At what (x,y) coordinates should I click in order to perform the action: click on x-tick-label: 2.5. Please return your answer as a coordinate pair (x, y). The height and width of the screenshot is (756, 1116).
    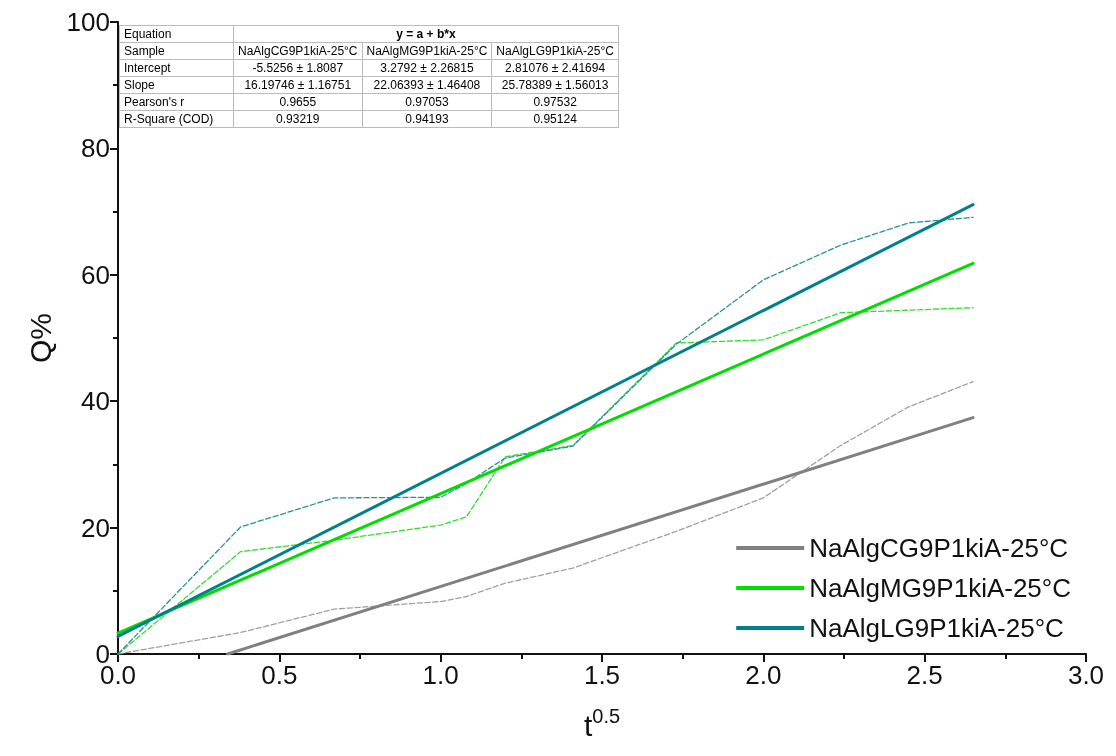
    Looking at the image, I should click on (924, 675).